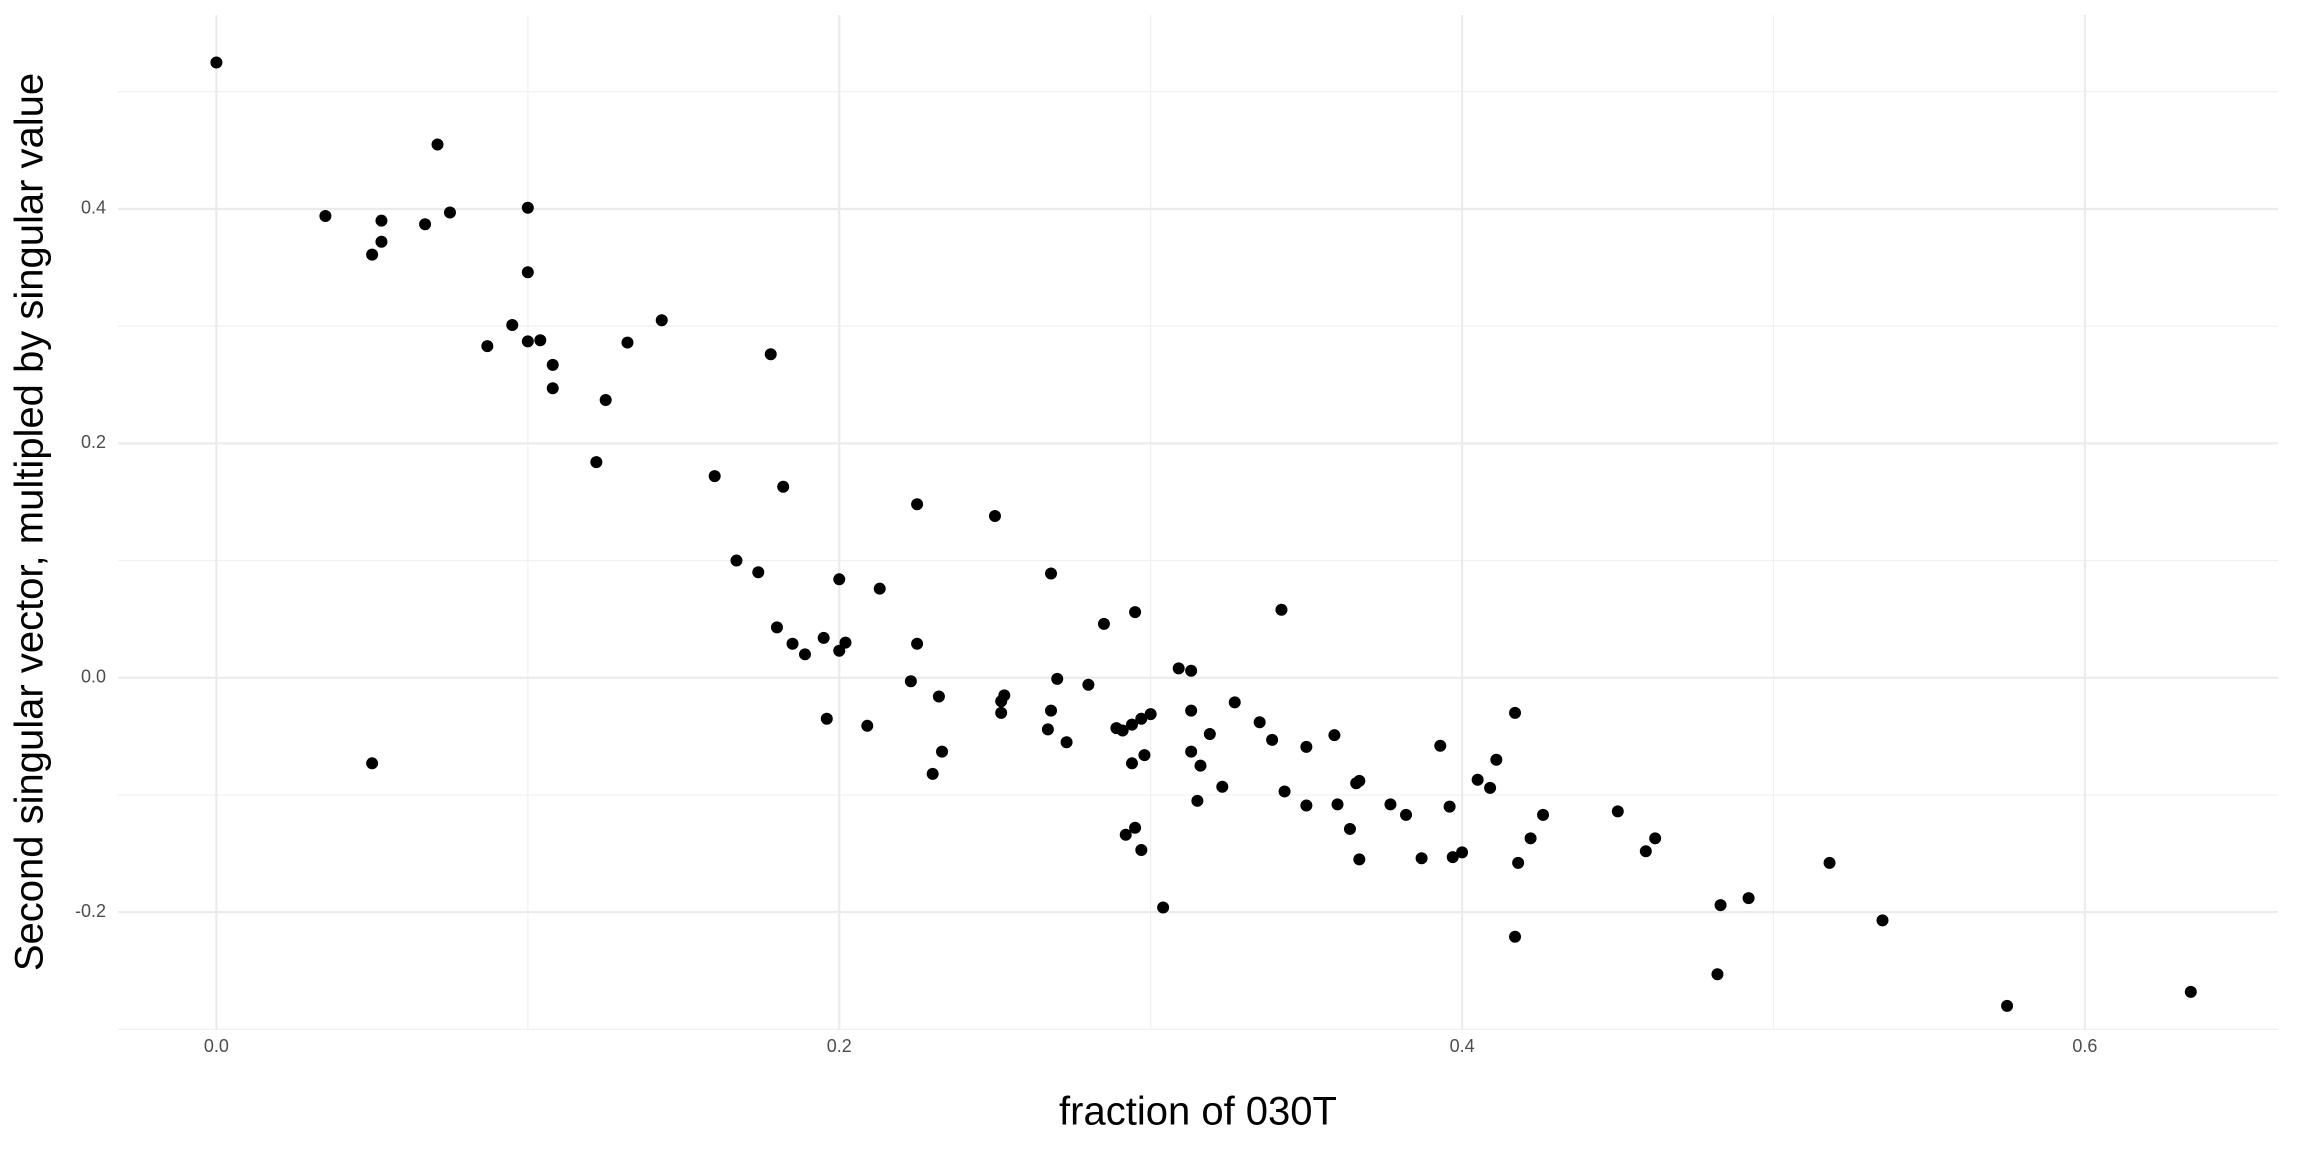 This screenshot has width=2304, height=1152. I want to click on x-tick-label: 0.4, so click(1462, 1046).